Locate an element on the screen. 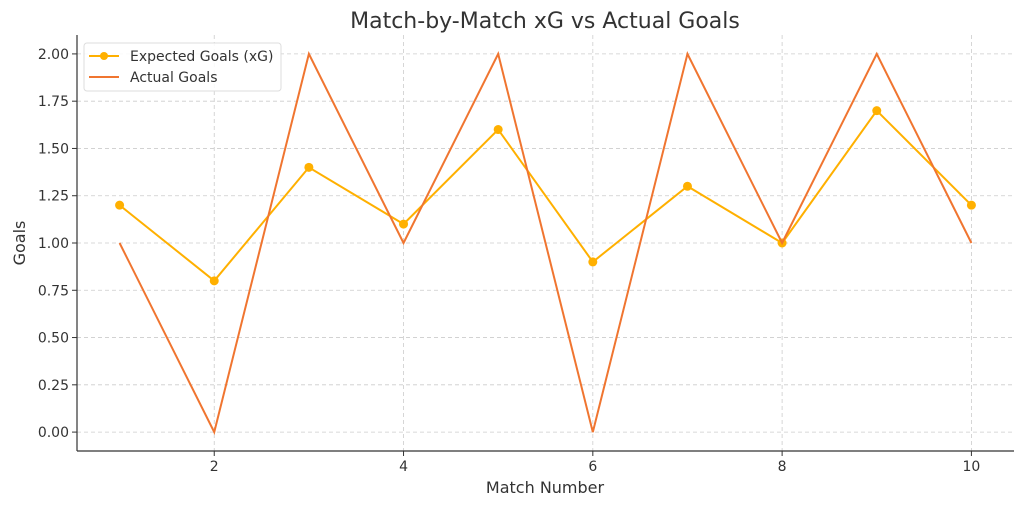 The image size is (1024, 507). y-tick-label: 1.00 is located at coordinates (53, 244).